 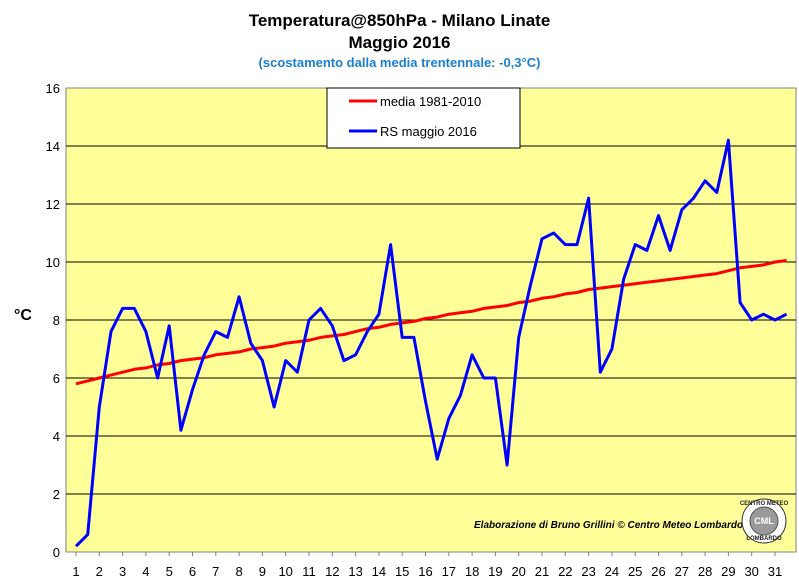 I want to click on x-tick-label: 9, so click(x=262, y=571).